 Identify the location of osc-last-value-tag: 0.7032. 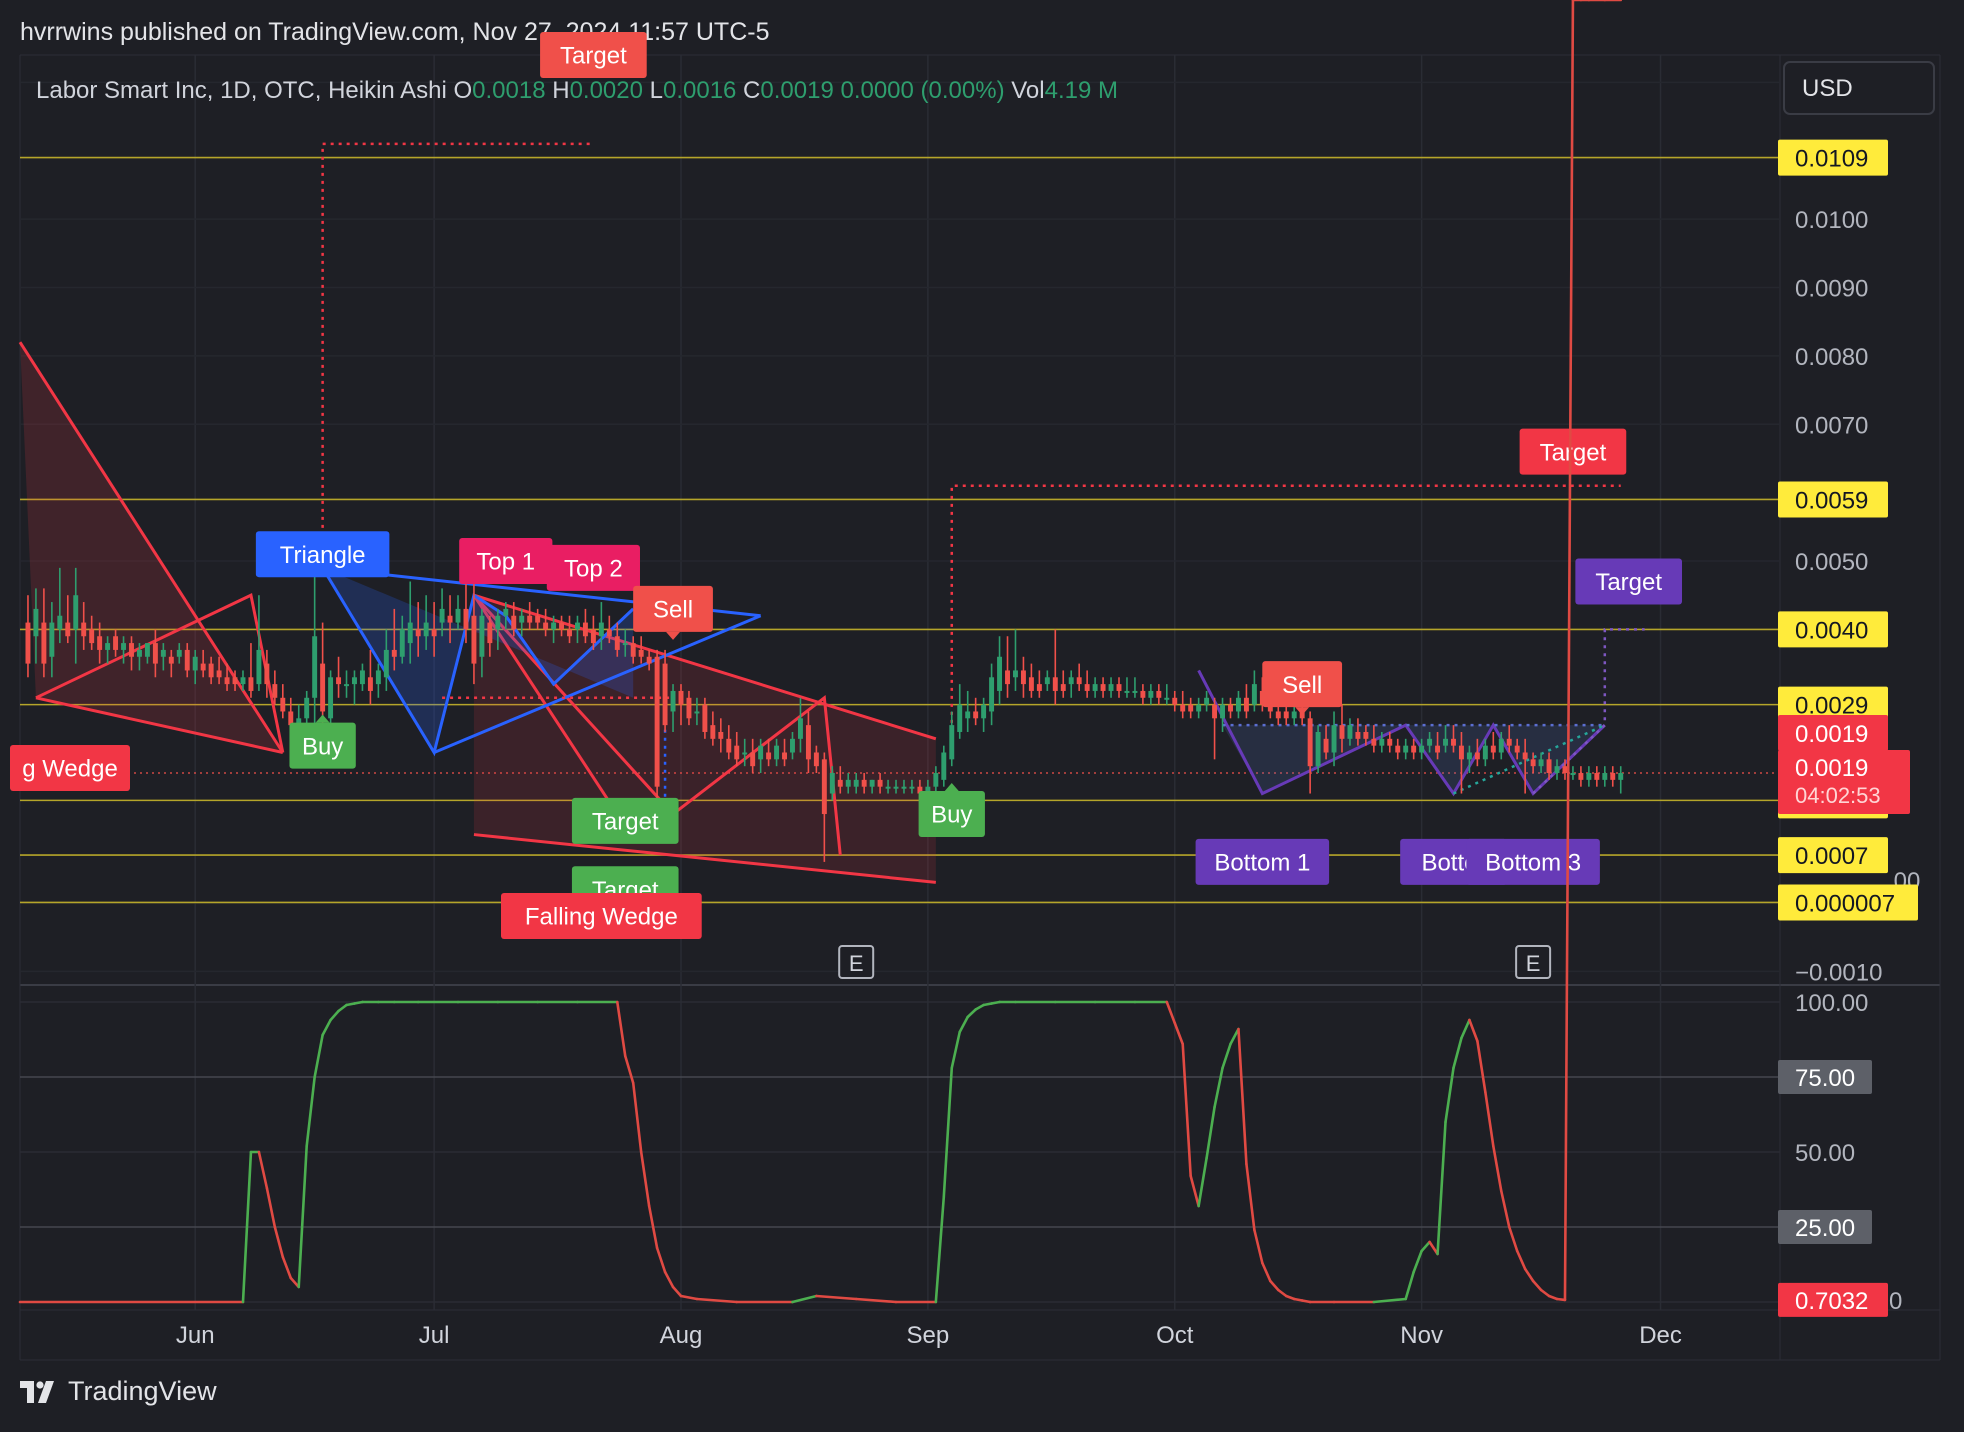
(1833, 1299).